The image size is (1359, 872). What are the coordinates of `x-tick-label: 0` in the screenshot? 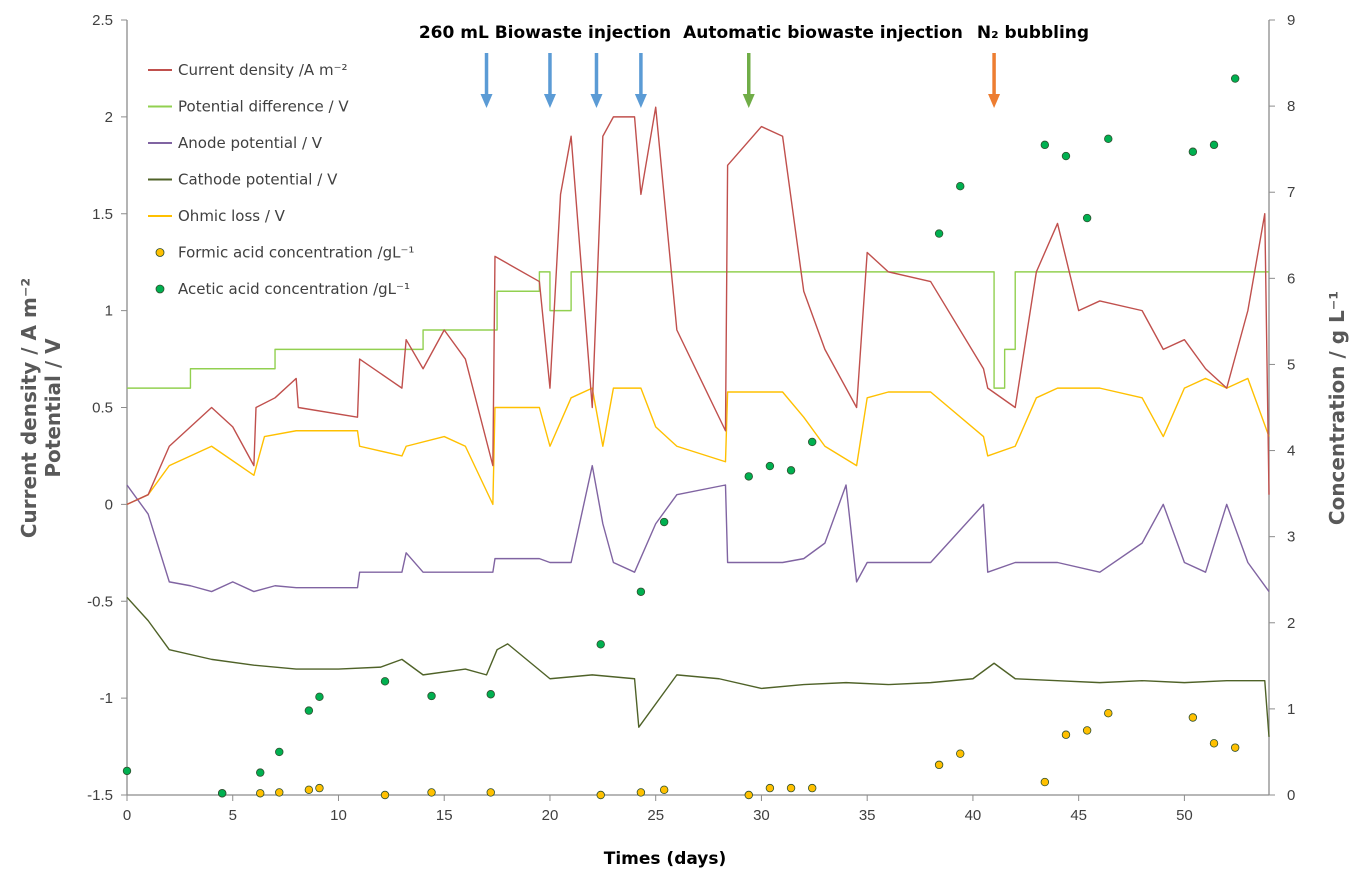 It's located at (127, 815).